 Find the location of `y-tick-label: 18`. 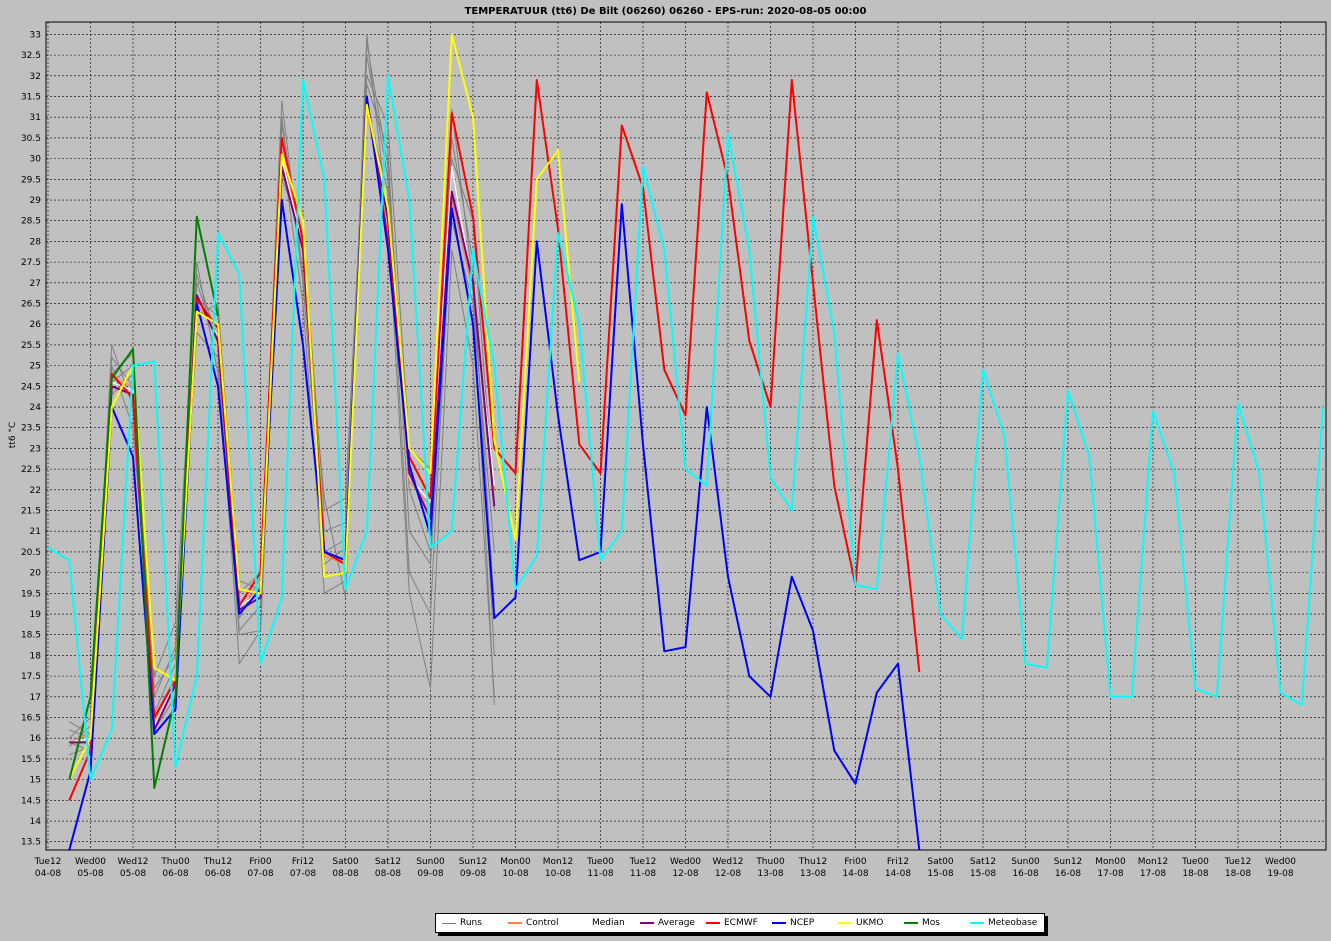

y-tick-label: 18 is located at coordinates (36, 656).